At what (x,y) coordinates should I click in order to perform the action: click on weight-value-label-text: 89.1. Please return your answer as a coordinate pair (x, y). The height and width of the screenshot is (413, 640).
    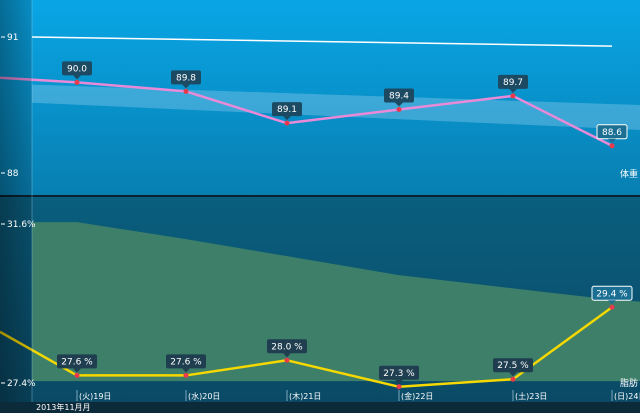
    Looking at the image, I should click on (287, 110).